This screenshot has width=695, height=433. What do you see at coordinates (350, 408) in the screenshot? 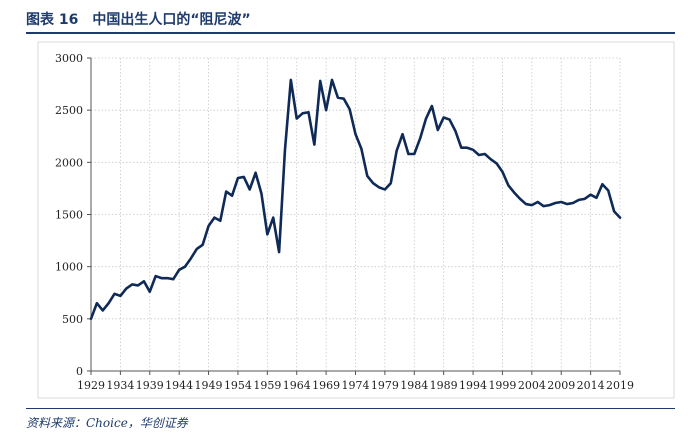
I see `source-rule` at bounding box center [350, 408].